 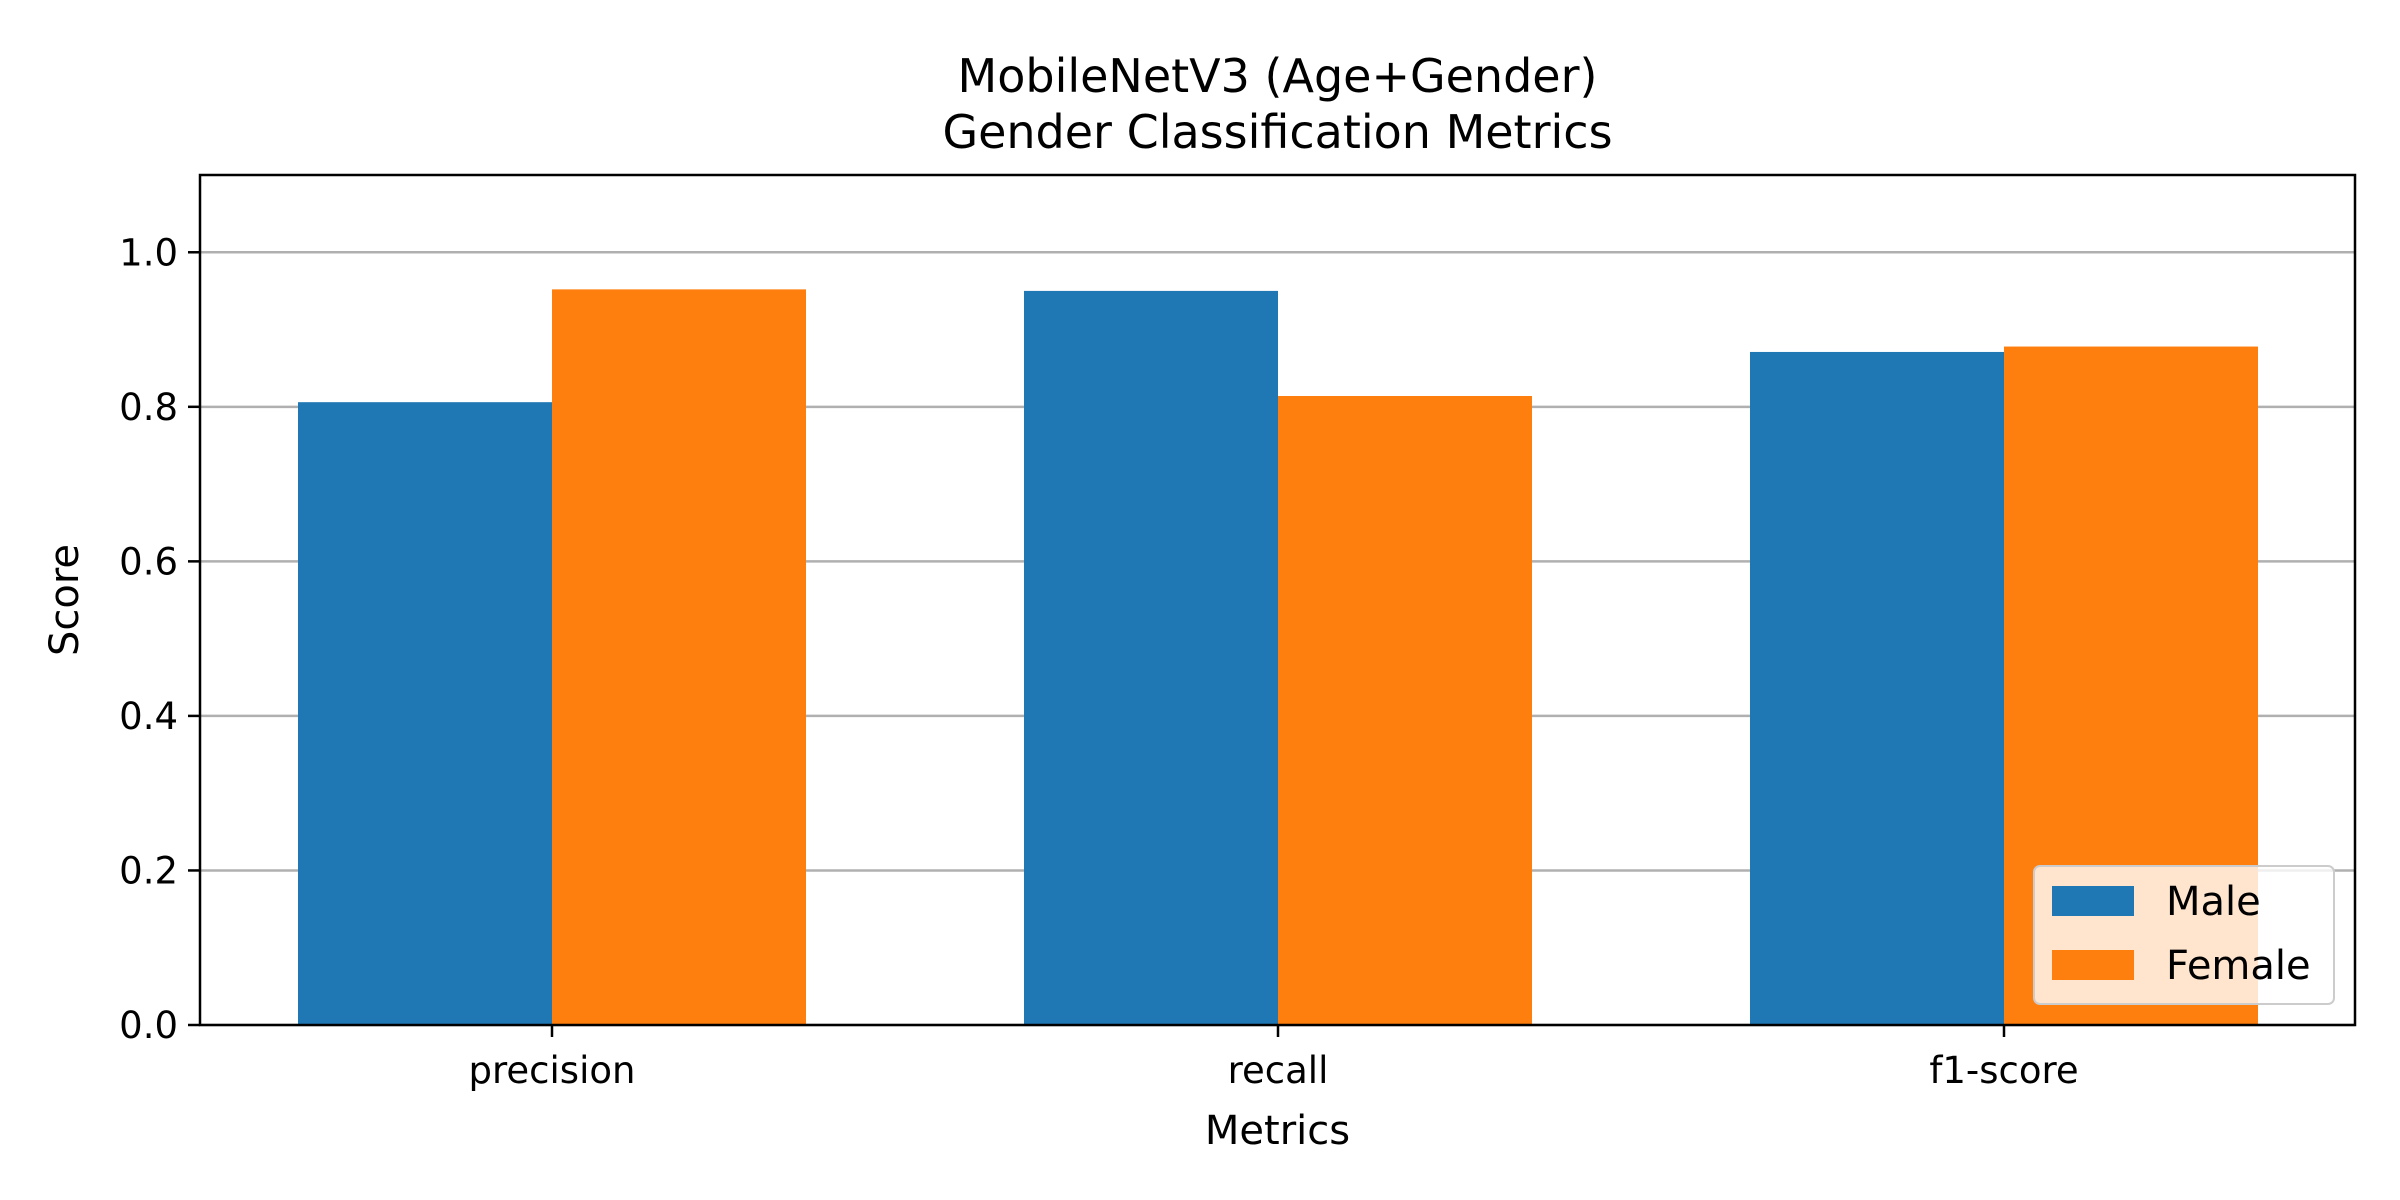 I want to click on chart-subtitle: Gender Classification Metrics, so click(x=1277, y=132).